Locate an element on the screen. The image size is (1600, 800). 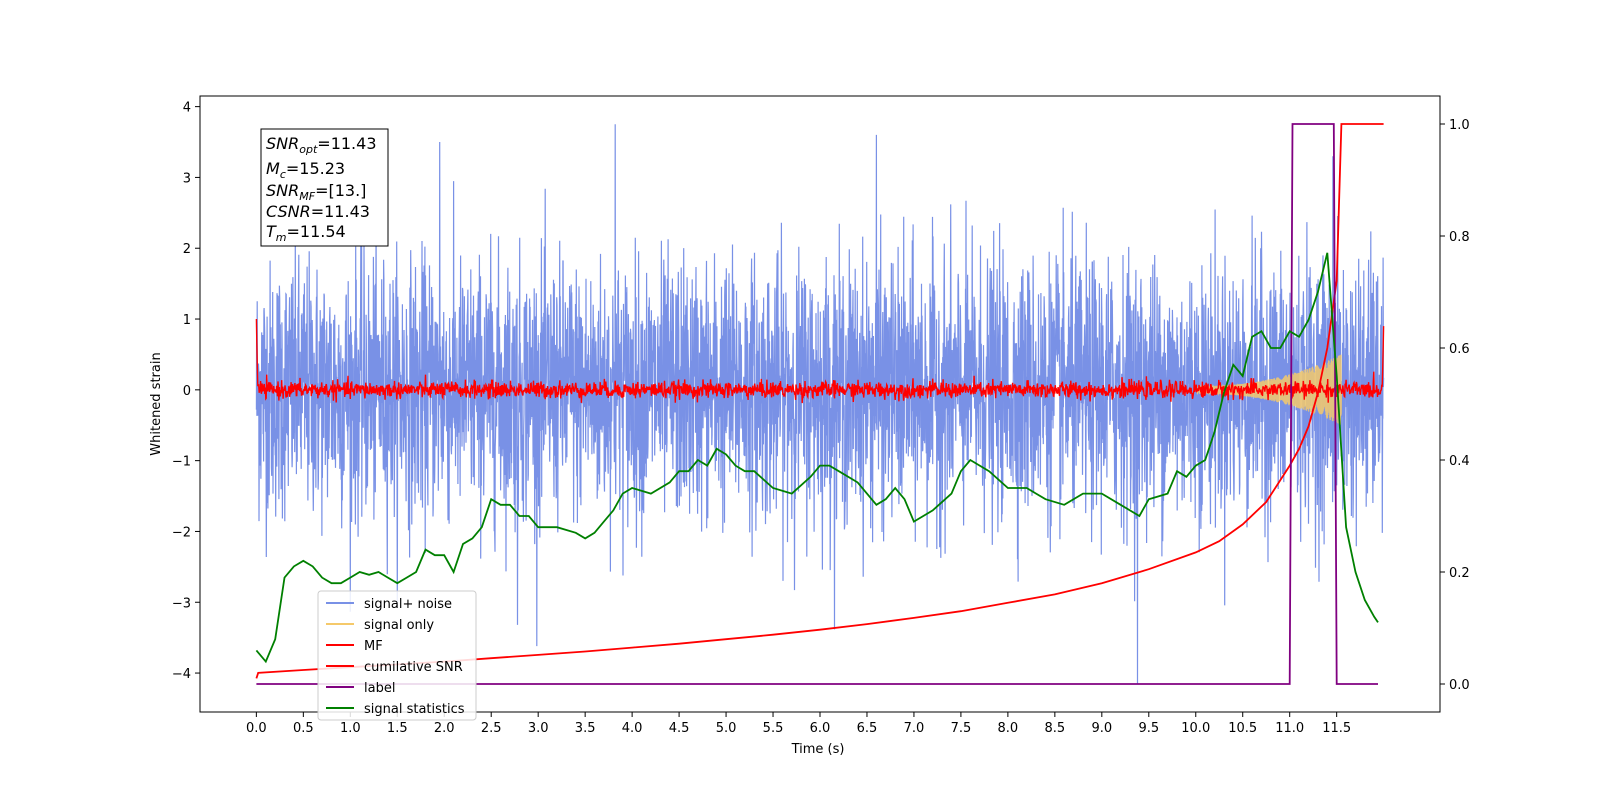
x-tick-label: 5.5 is located at coordinates (773, 728).